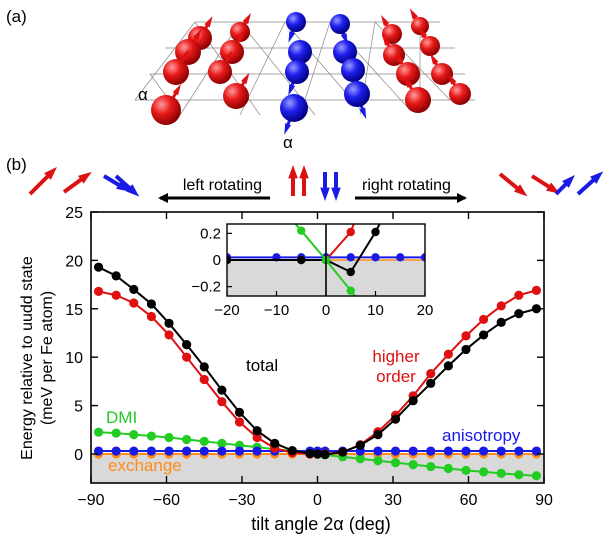 The image size is (611, 539). I want to click on inset-point-higher-order, so click(350, 232).